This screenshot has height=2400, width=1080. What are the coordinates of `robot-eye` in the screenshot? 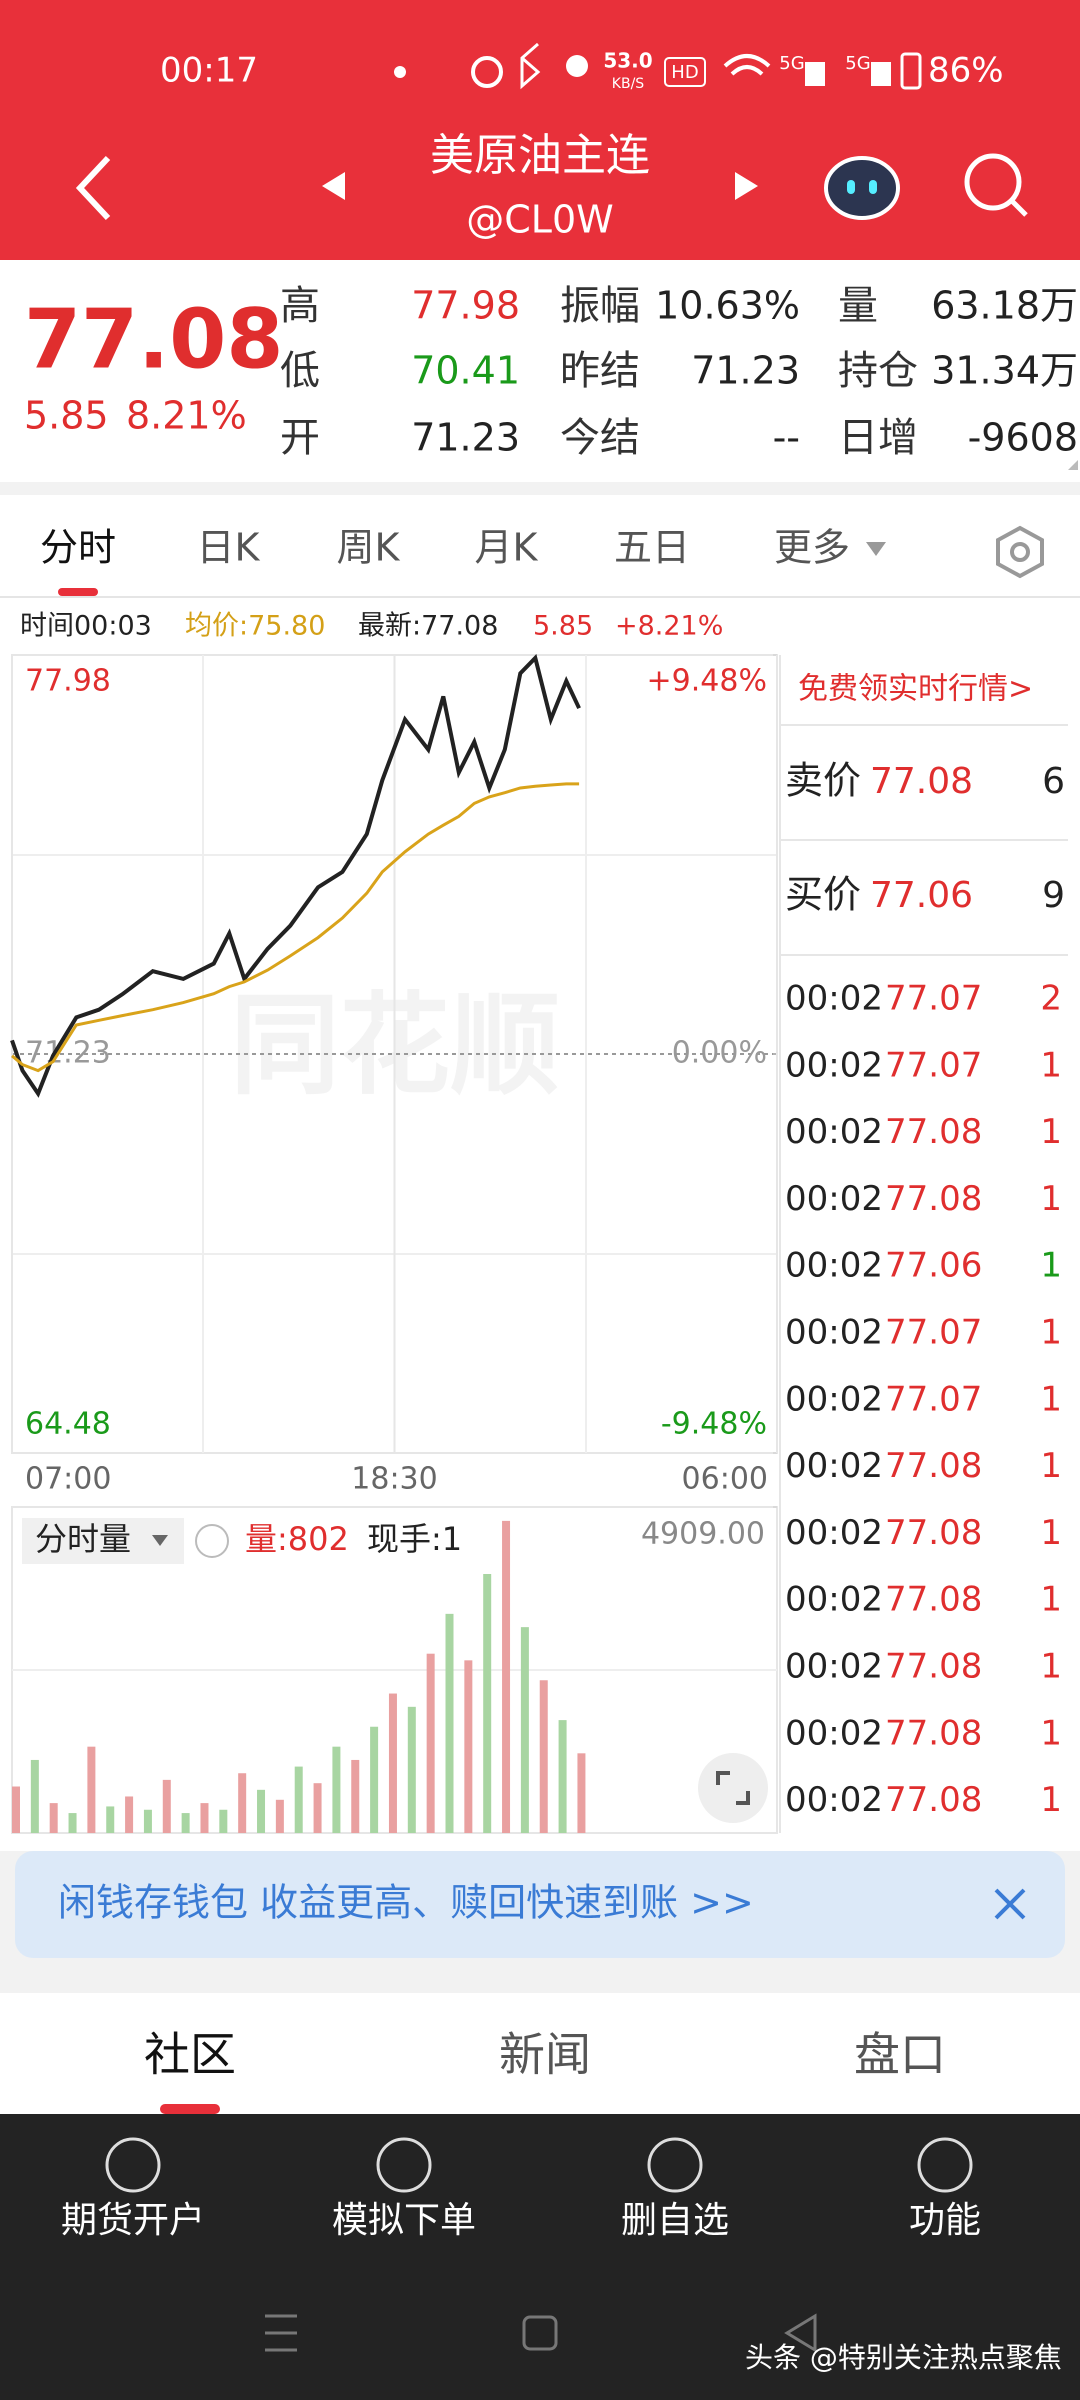 It's located at (851, 187).